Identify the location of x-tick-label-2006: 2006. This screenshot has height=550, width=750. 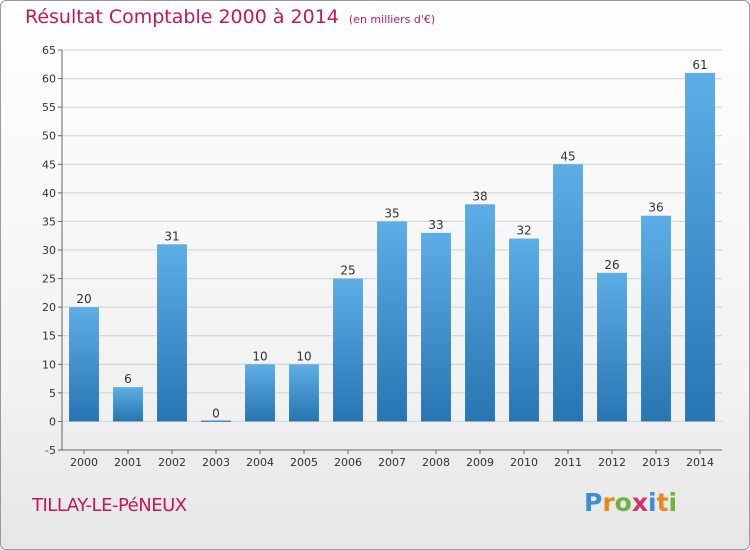
(348, 462).